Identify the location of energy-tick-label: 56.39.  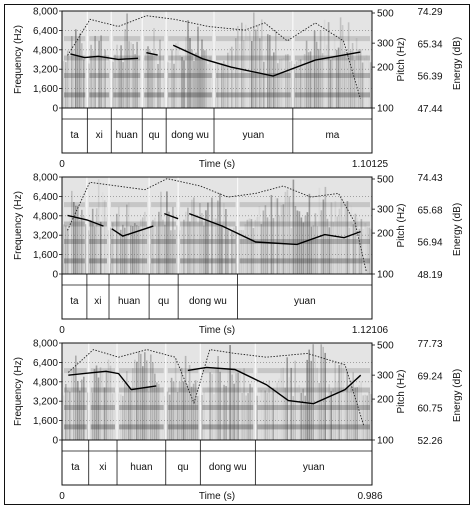
(429, 77).